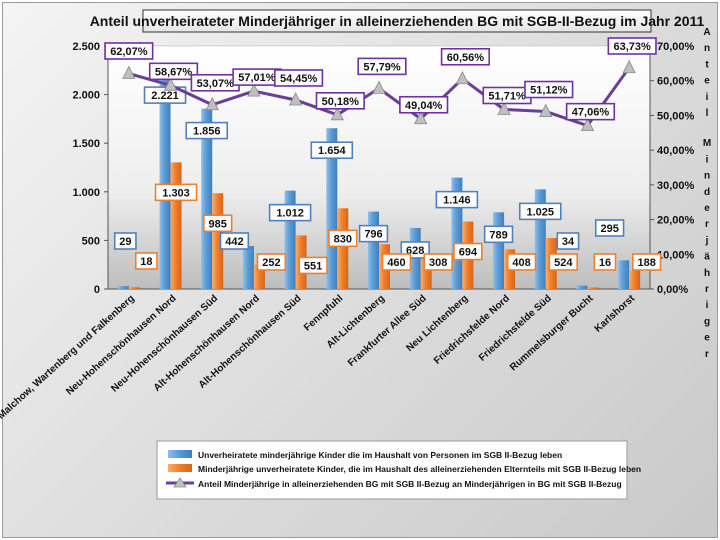 Image resolution: width=720 pixels, height=540 pixels. I want to click on data-label-purple-text: 51,12%, so click(549, 91).